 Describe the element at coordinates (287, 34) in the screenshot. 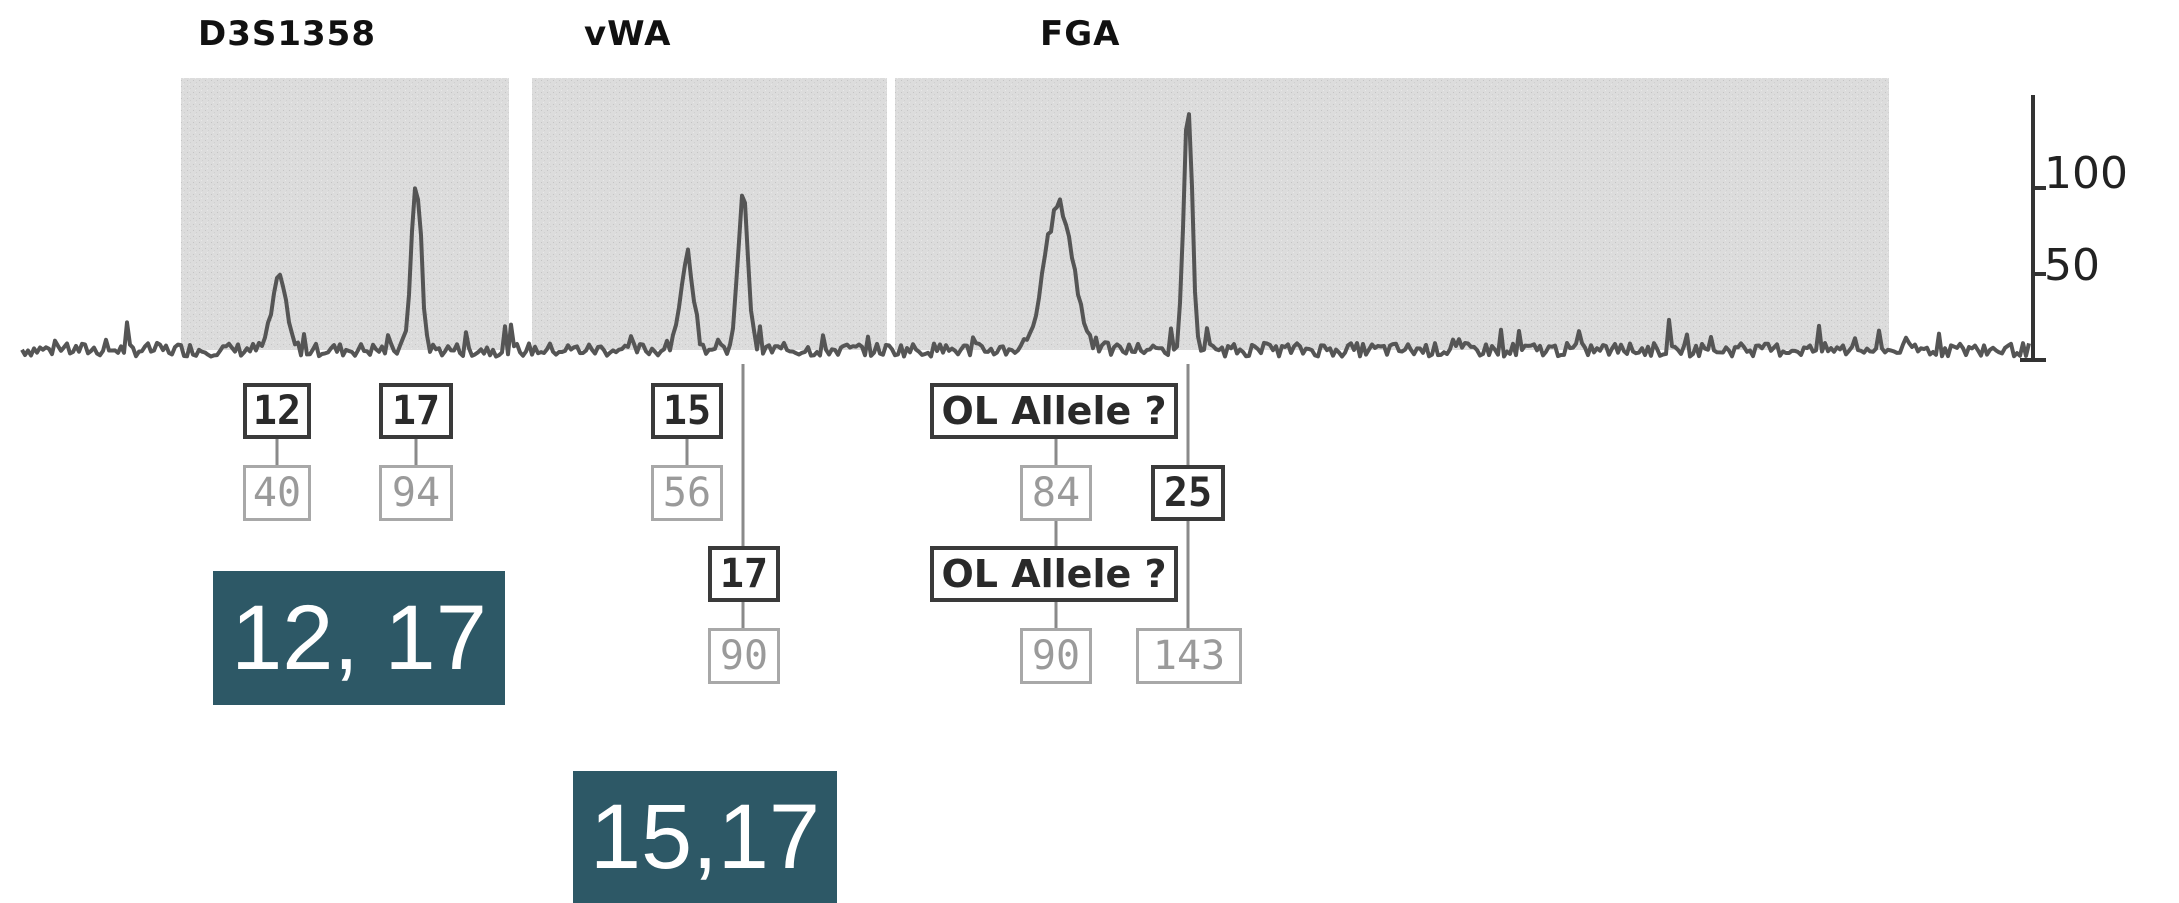

I see `locus-name-d3s1358: D3S1358` at that location.